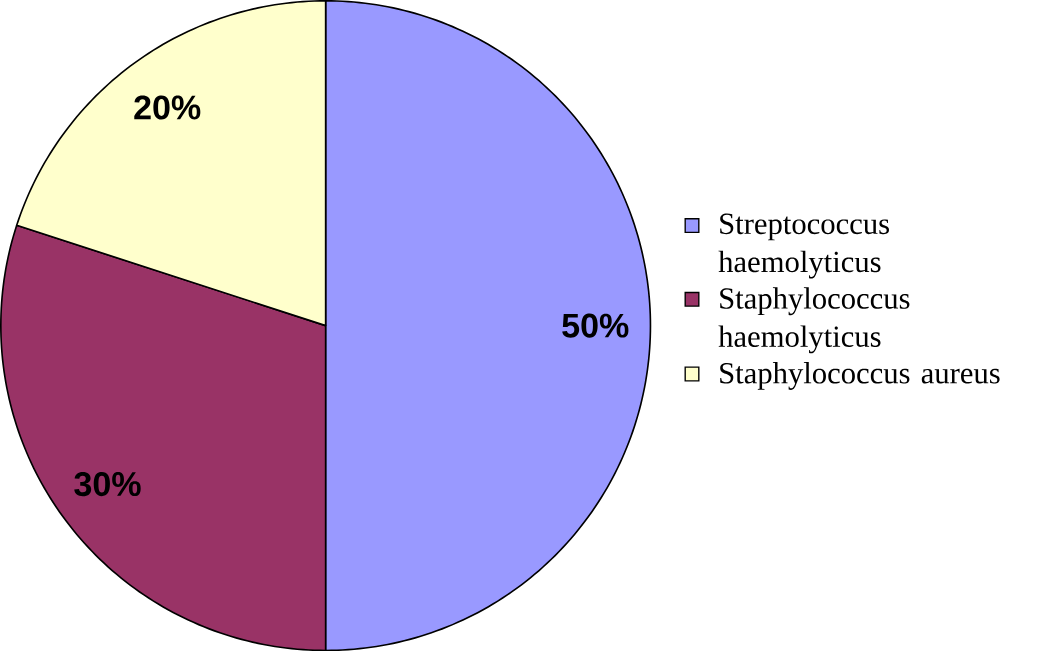 The image size is (1045, 651). What do you see at coordinates (860, 375) in the screenshot?
I see `legend-label: Staphylococcus aureus` at bounding box center [860, 375].